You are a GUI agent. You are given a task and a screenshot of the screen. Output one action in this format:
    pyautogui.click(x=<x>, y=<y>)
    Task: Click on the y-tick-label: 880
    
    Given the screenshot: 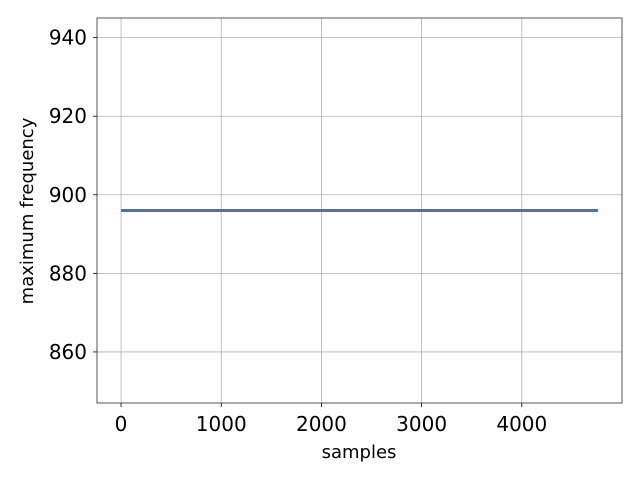 What is the action you would take?
    pyautogui.click(x=68, y=273)
    